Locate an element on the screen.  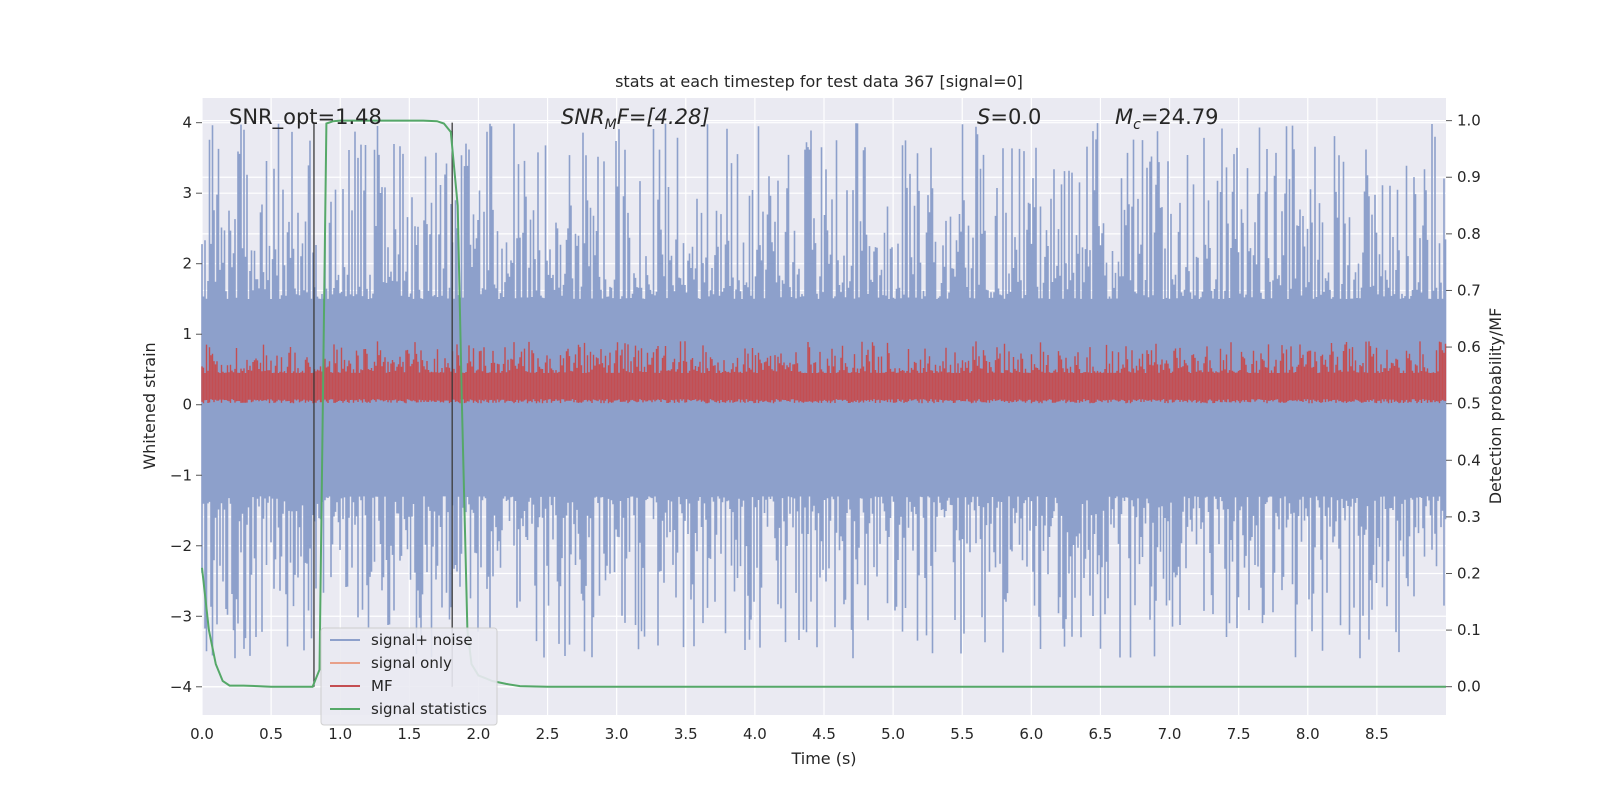
annotation-s: S=0.0 is located at coordinates (1009, 117).